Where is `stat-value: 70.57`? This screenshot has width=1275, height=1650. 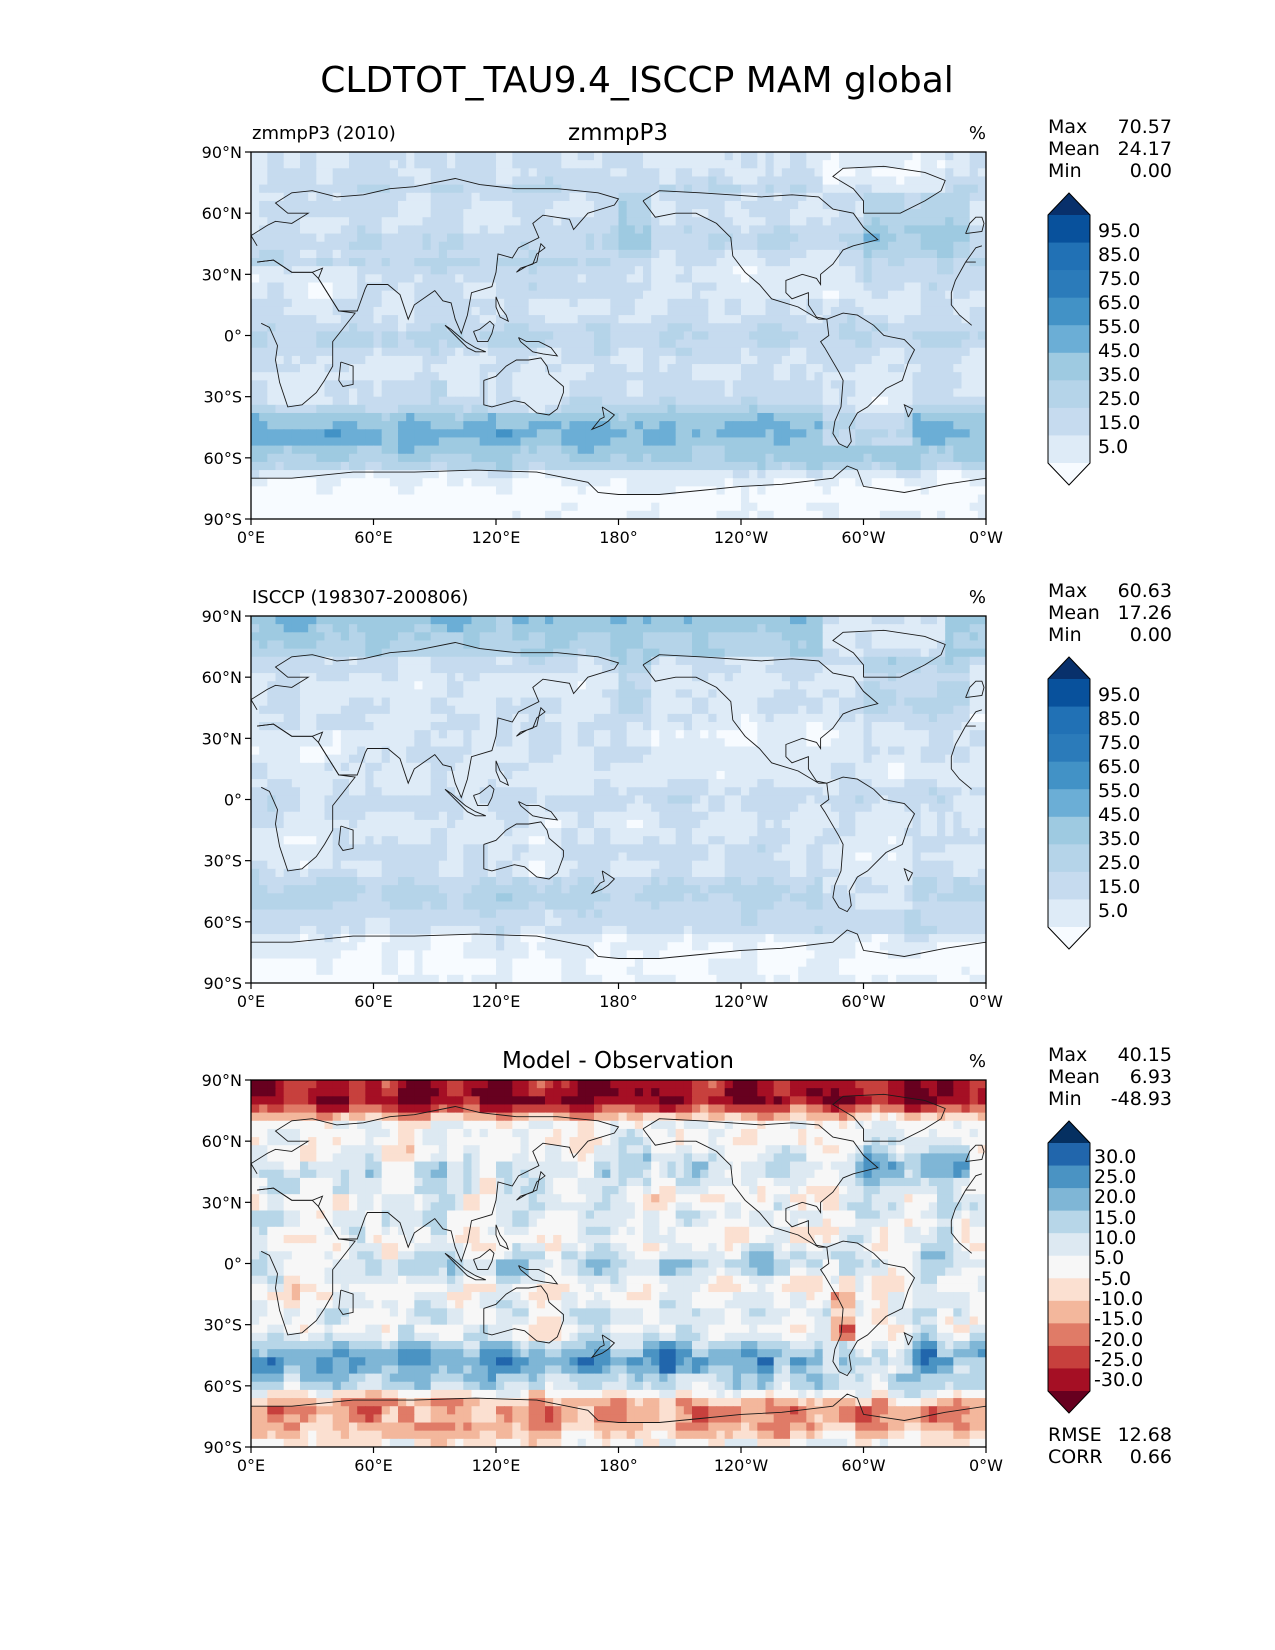 stat-value: 70.57 is located at coordinates (1145, 127).